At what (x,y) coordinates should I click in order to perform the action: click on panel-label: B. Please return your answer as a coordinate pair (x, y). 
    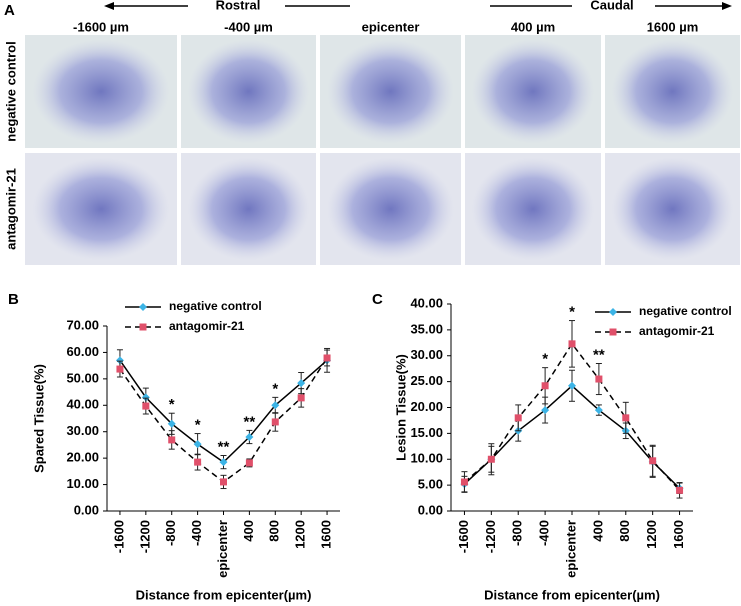
    Looking at the image, I should click on (13, 299).